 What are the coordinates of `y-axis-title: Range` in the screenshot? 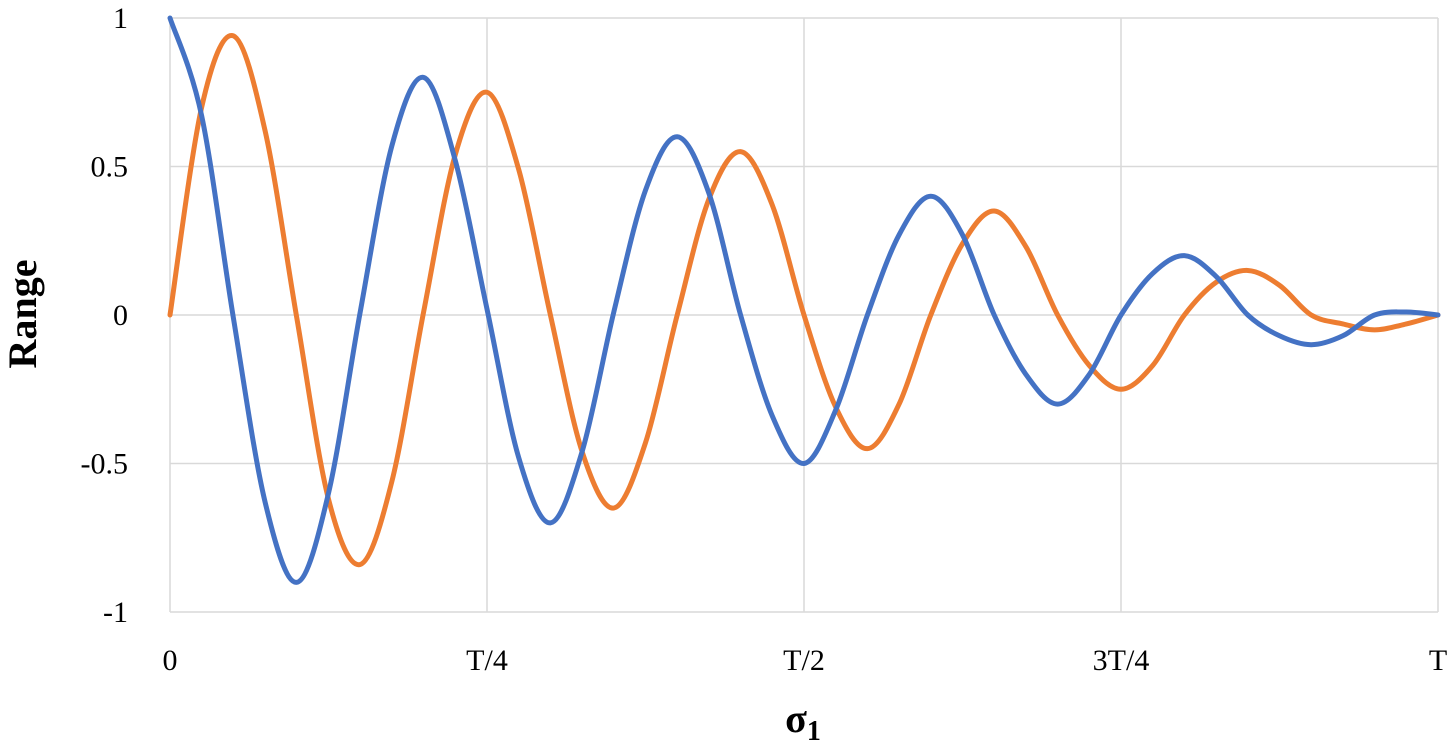 It's located at (22, 314).